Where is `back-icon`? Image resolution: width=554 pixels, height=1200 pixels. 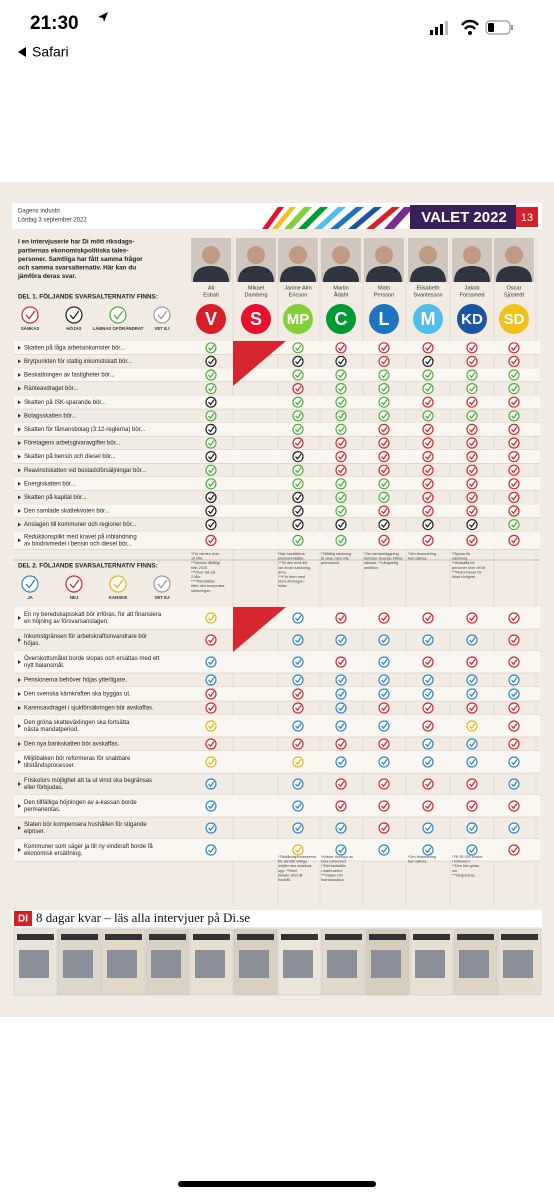
back-icon is located at coordinates (22, 52).